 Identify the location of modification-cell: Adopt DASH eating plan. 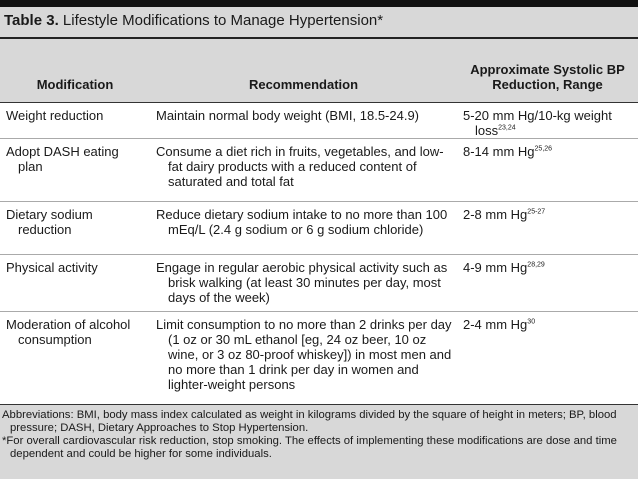
(75, 170).